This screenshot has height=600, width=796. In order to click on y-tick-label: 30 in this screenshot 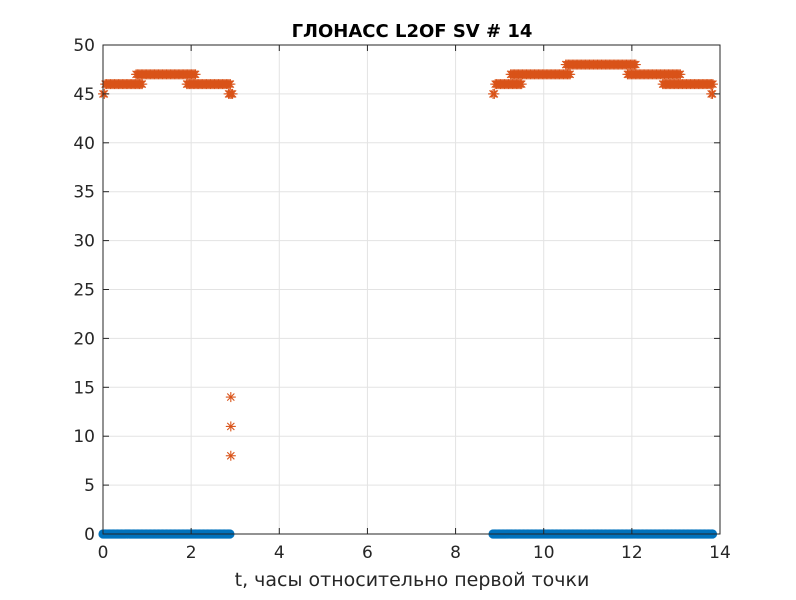, I will do `click(84, 242)`.